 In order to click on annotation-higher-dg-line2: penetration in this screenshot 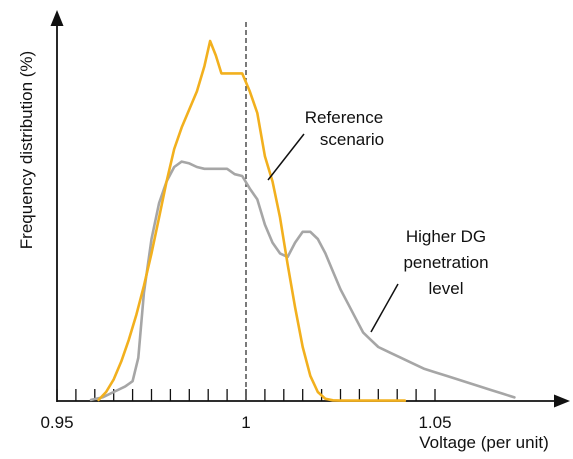, I will do `click(445, 262)`.